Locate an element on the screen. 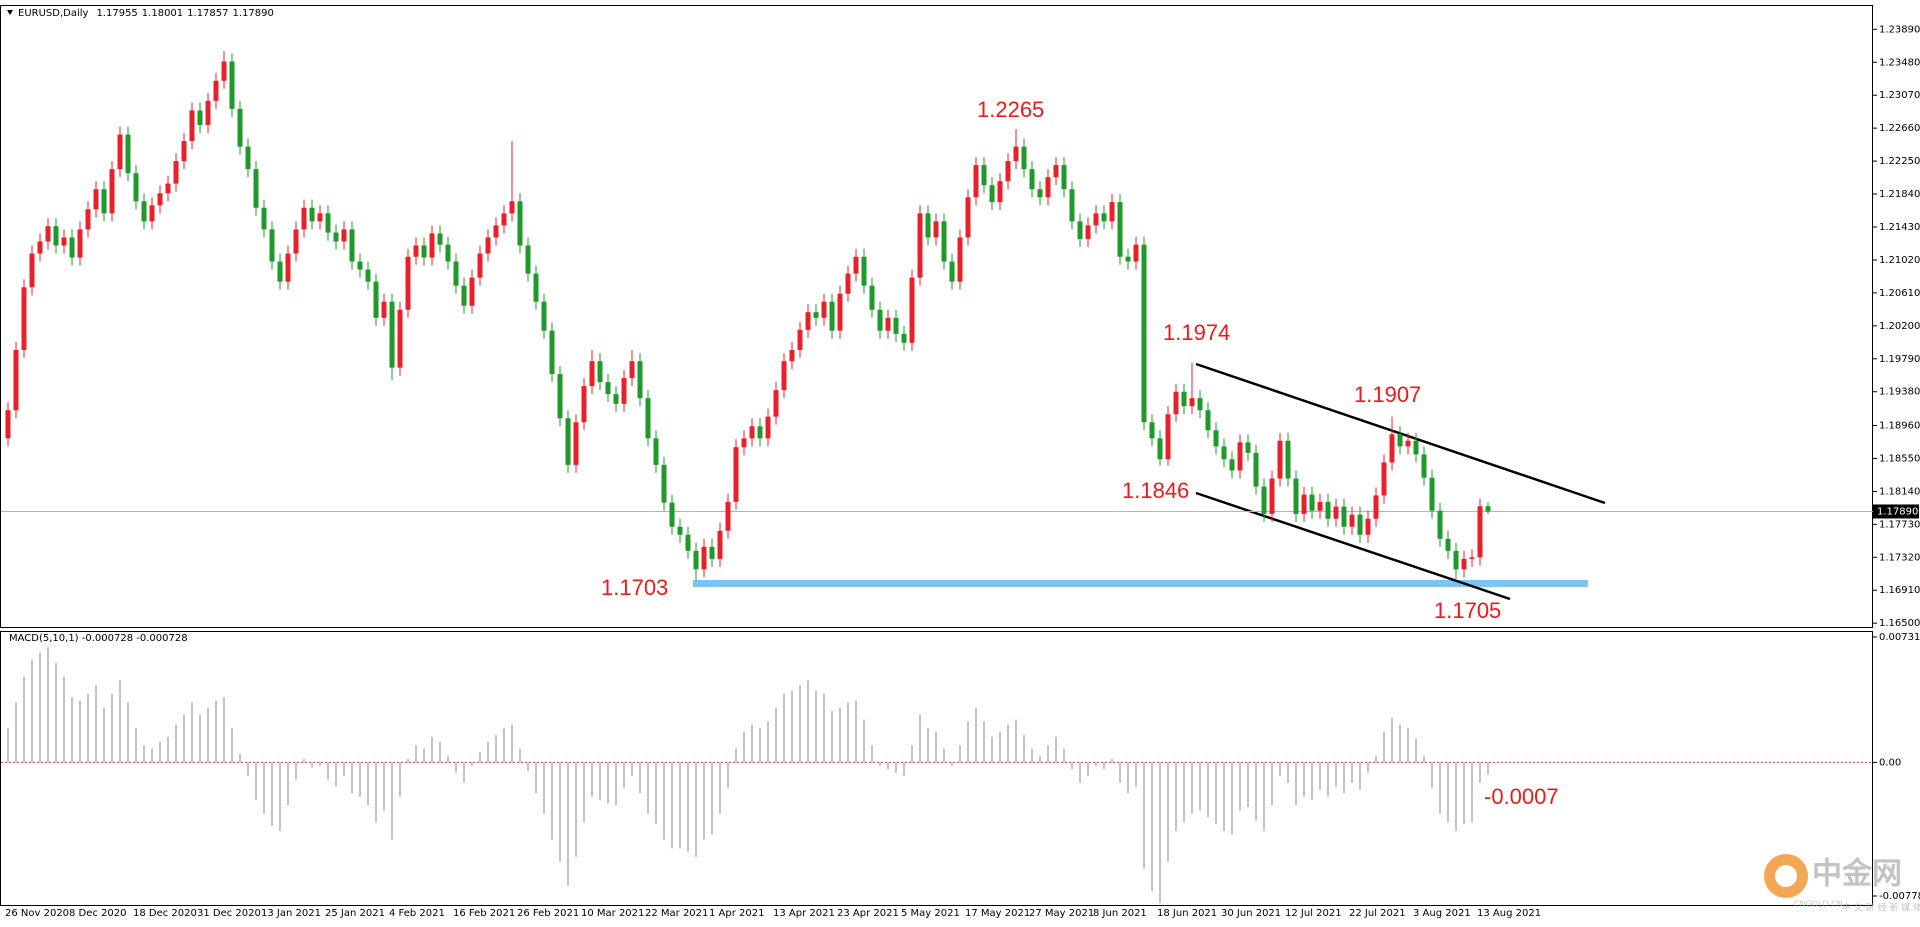  y-tick-label: 1.20610 is located at coordinates (1899, 293).